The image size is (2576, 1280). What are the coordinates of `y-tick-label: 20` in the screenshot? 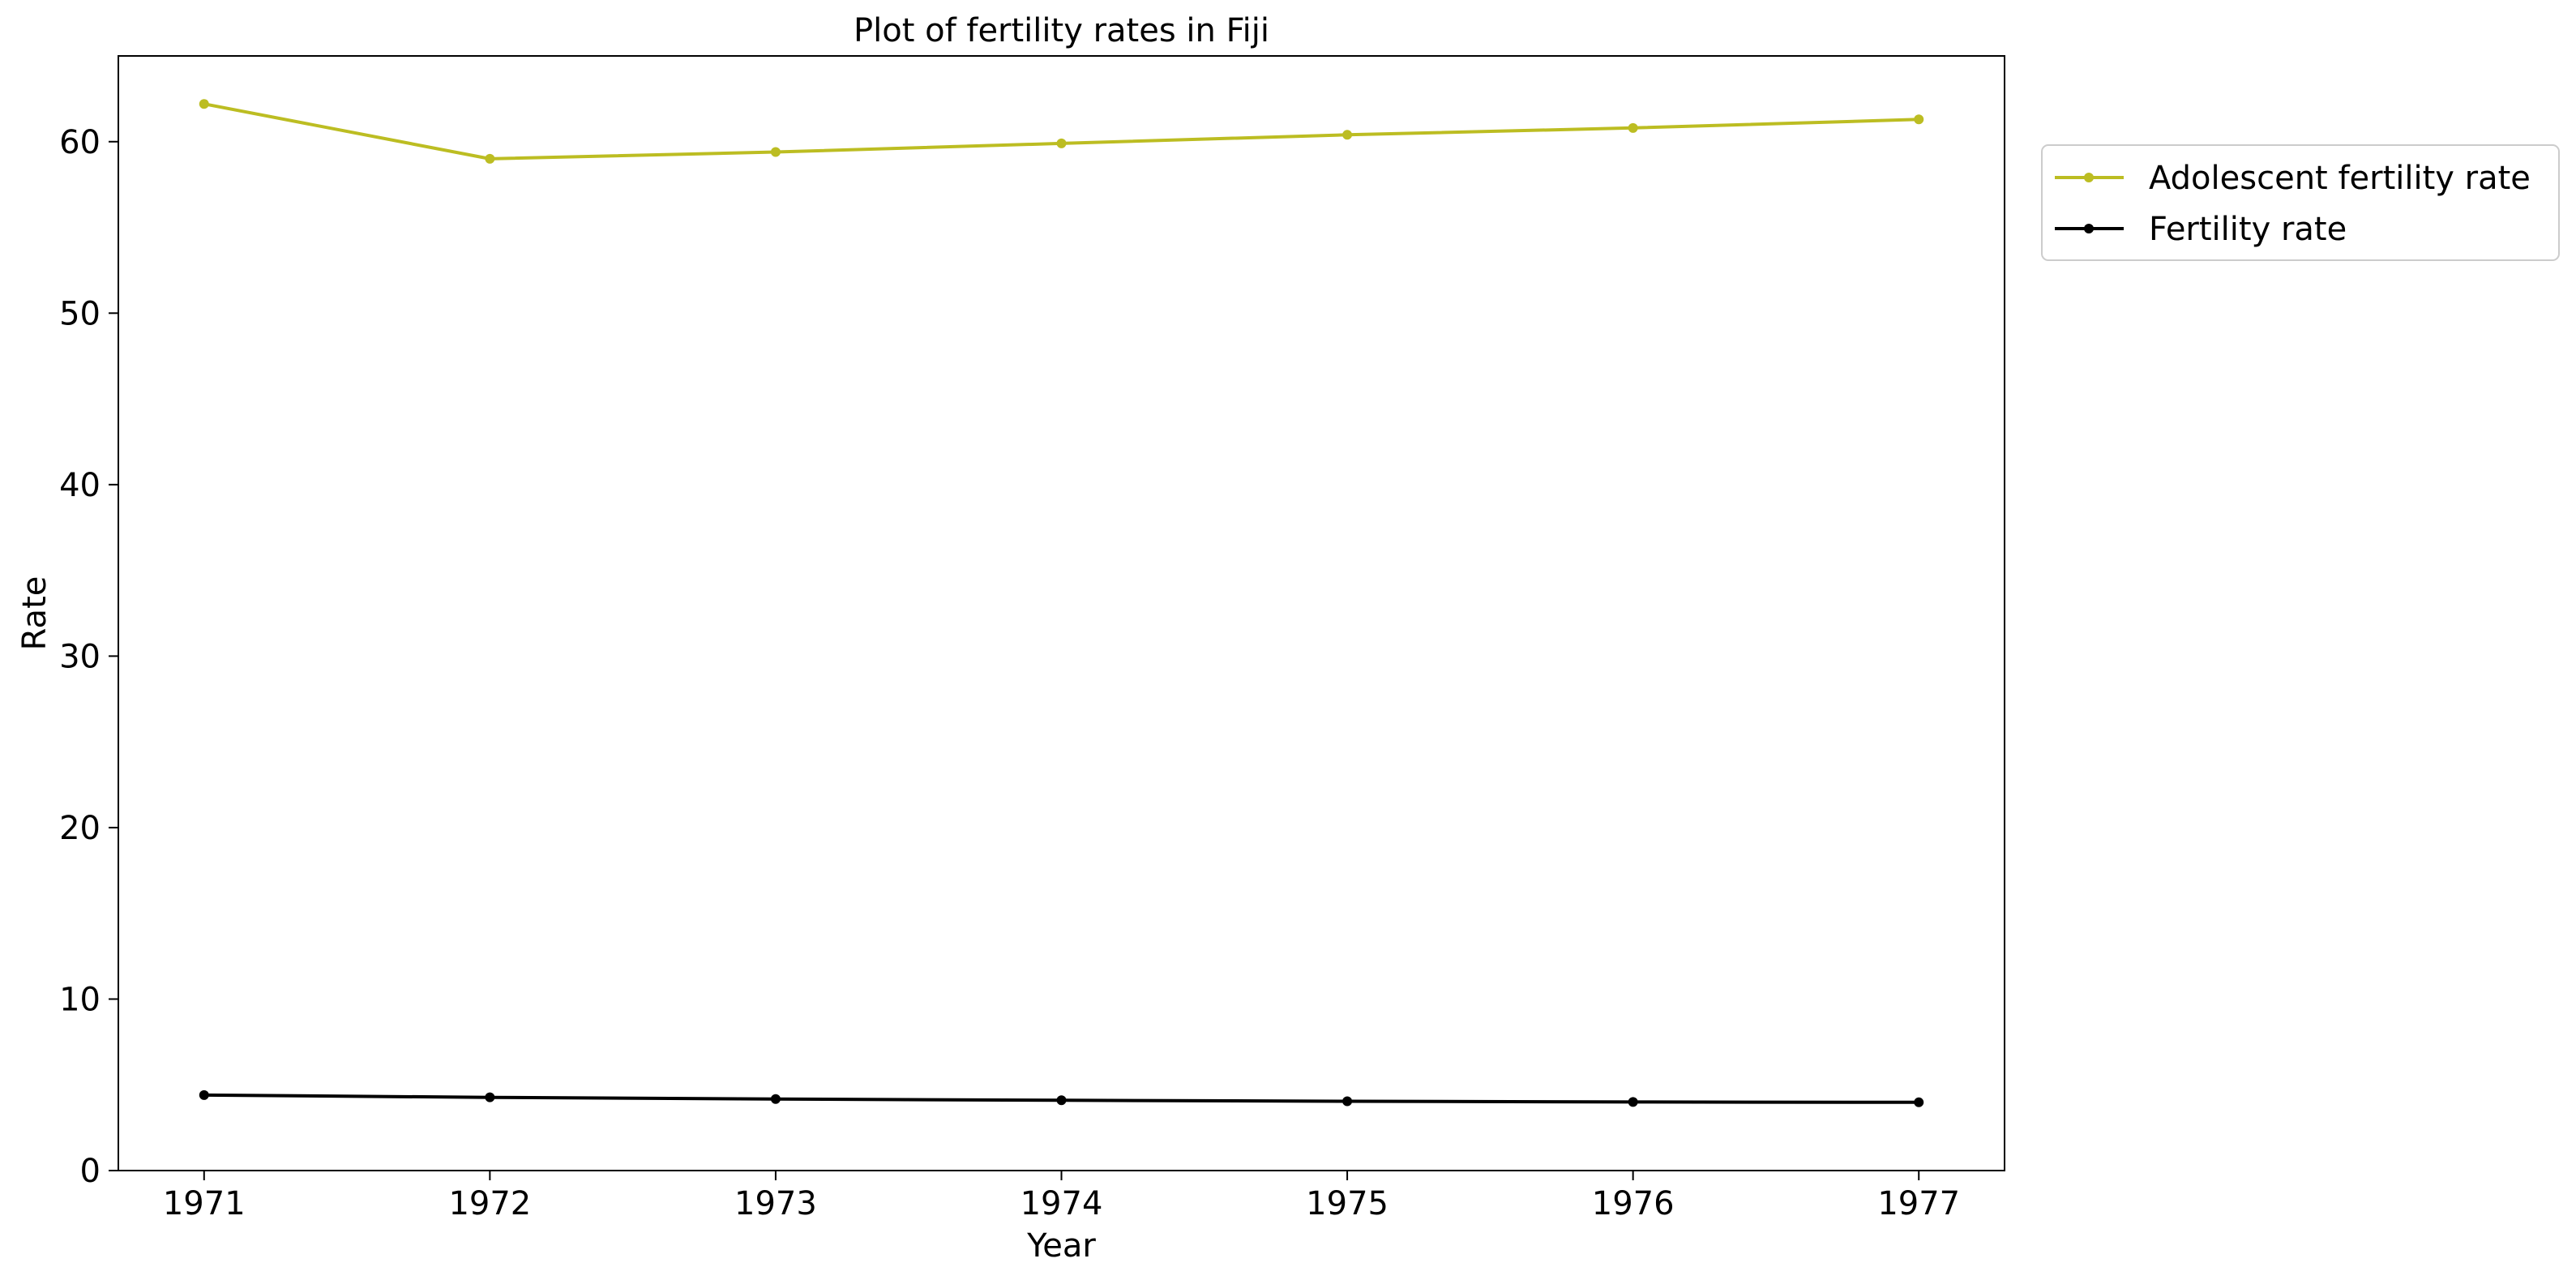 It's located at (80, 829).